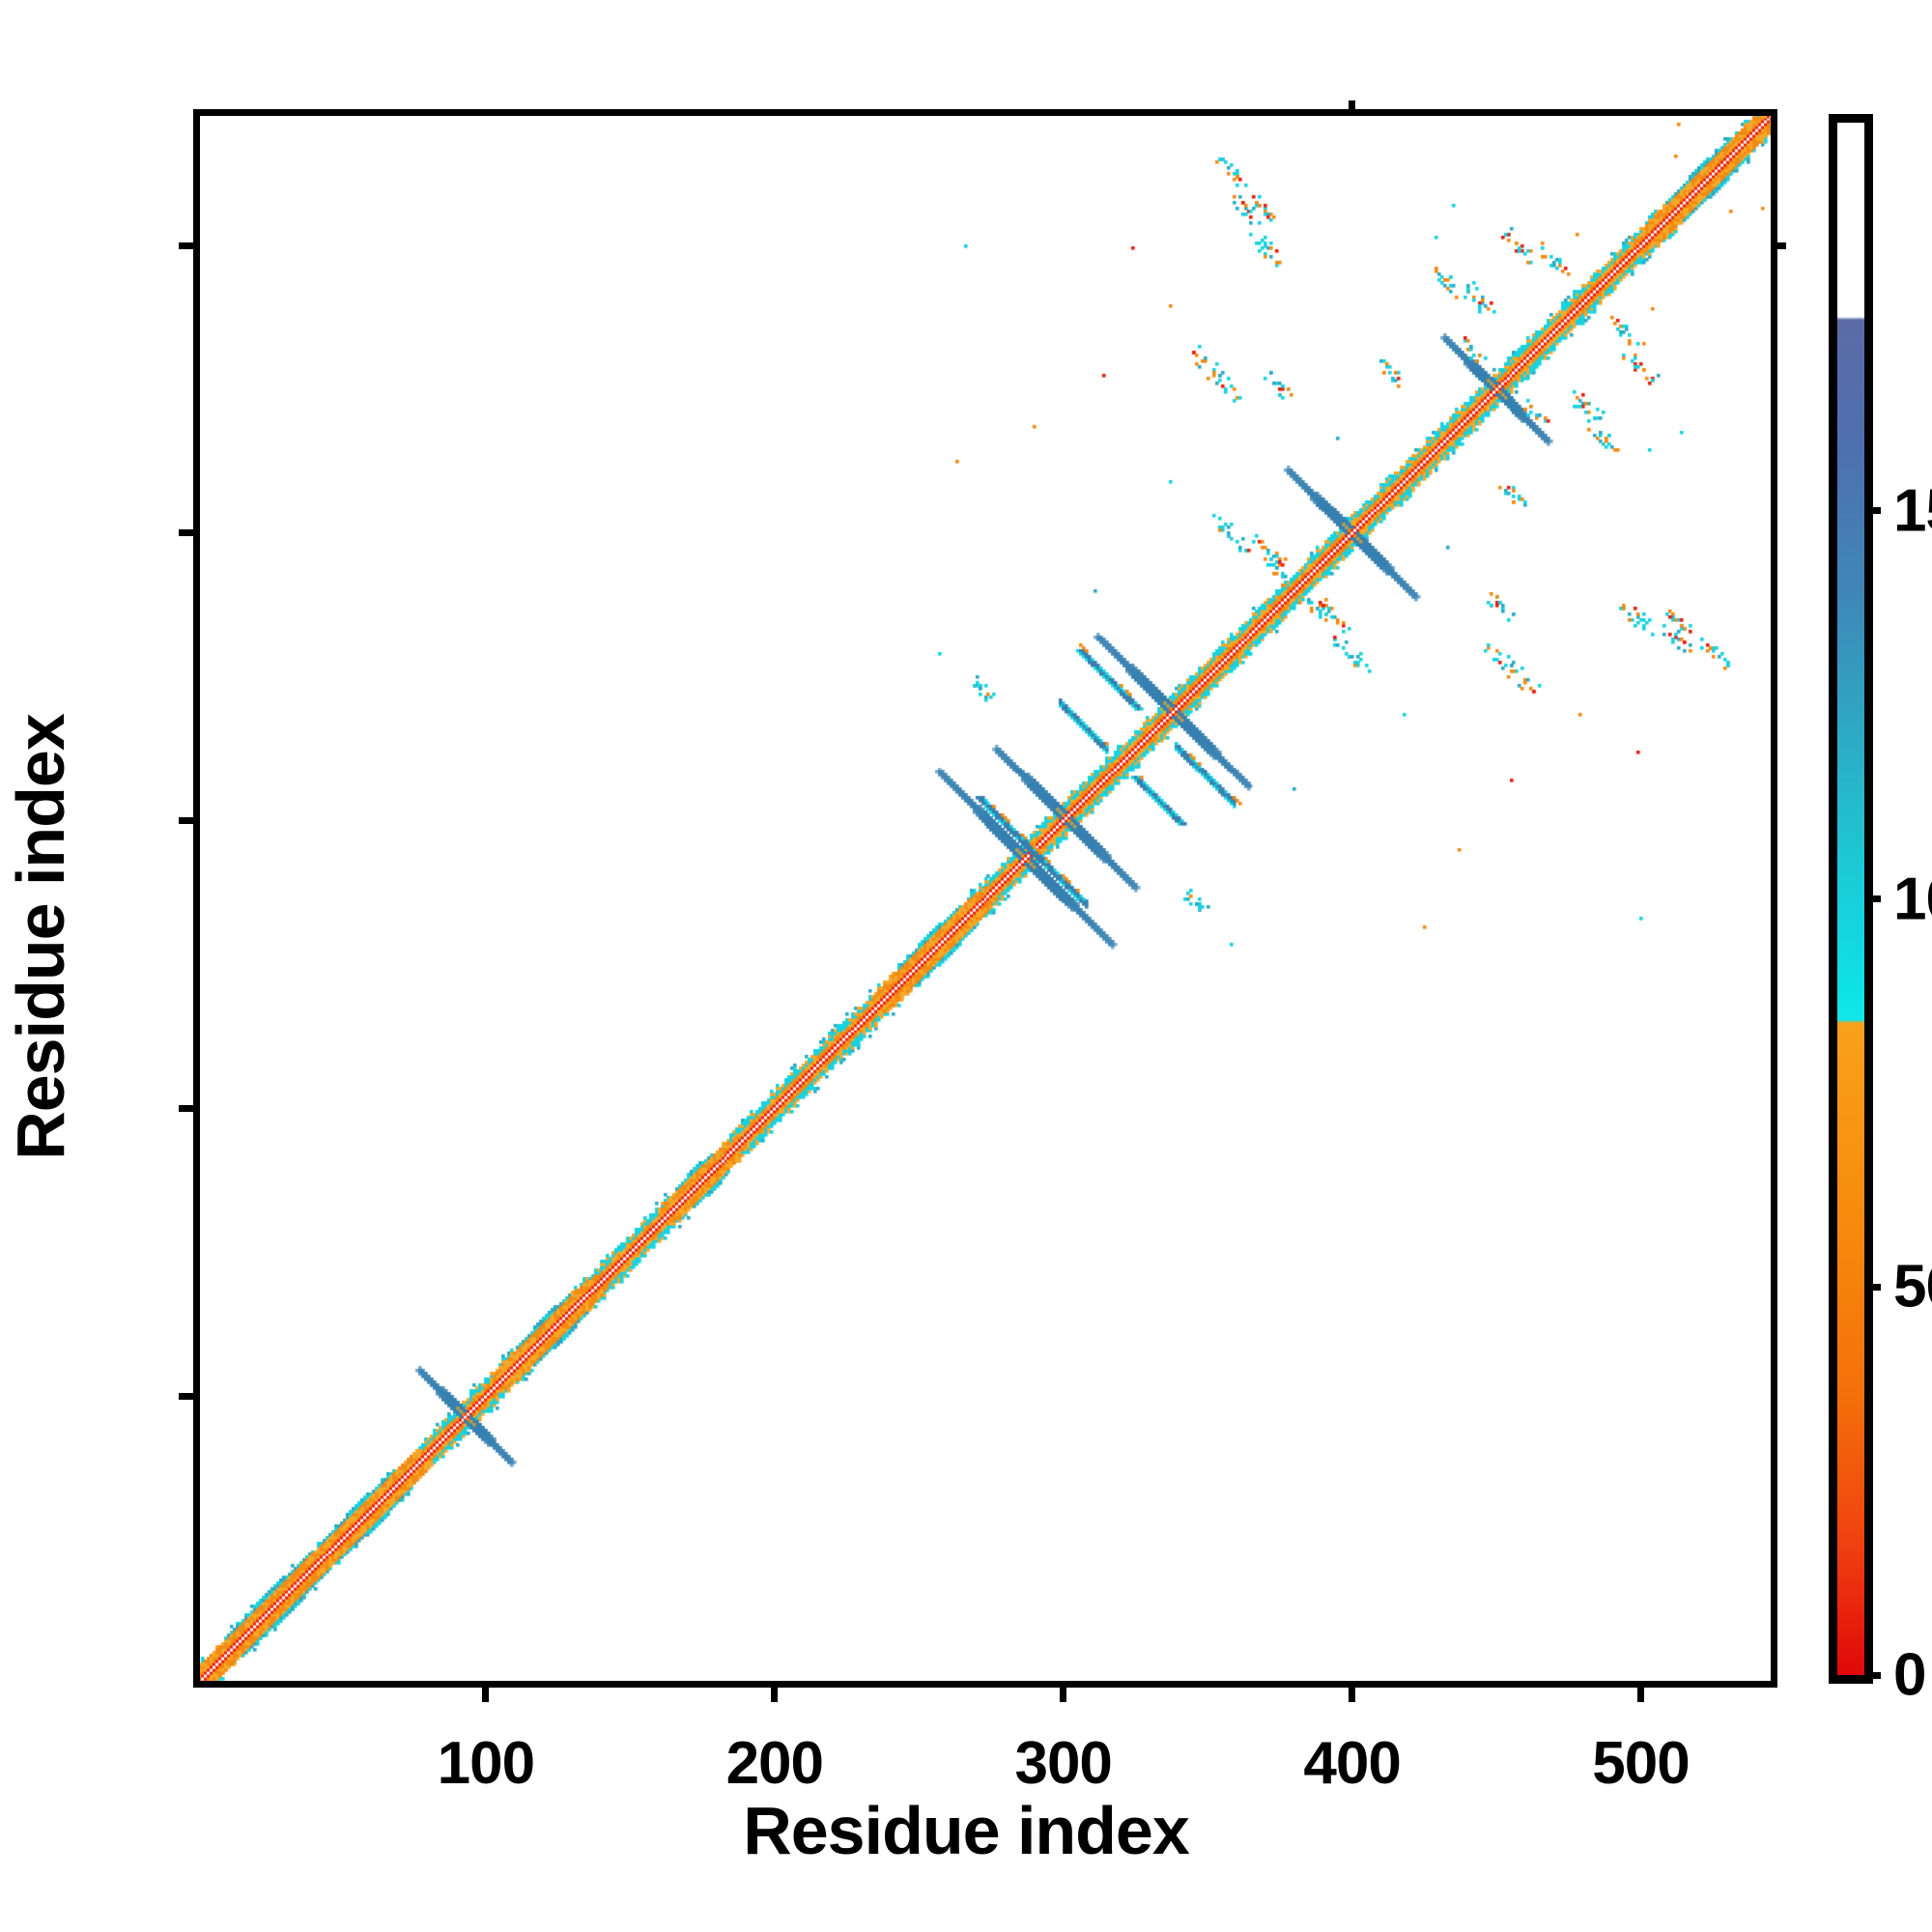 The height and width of the screenshot is (1932, 1932). Describe the element at coordinates (486, 1763) in the screenshot. I see `x-tick-label-100: 100` at that location.